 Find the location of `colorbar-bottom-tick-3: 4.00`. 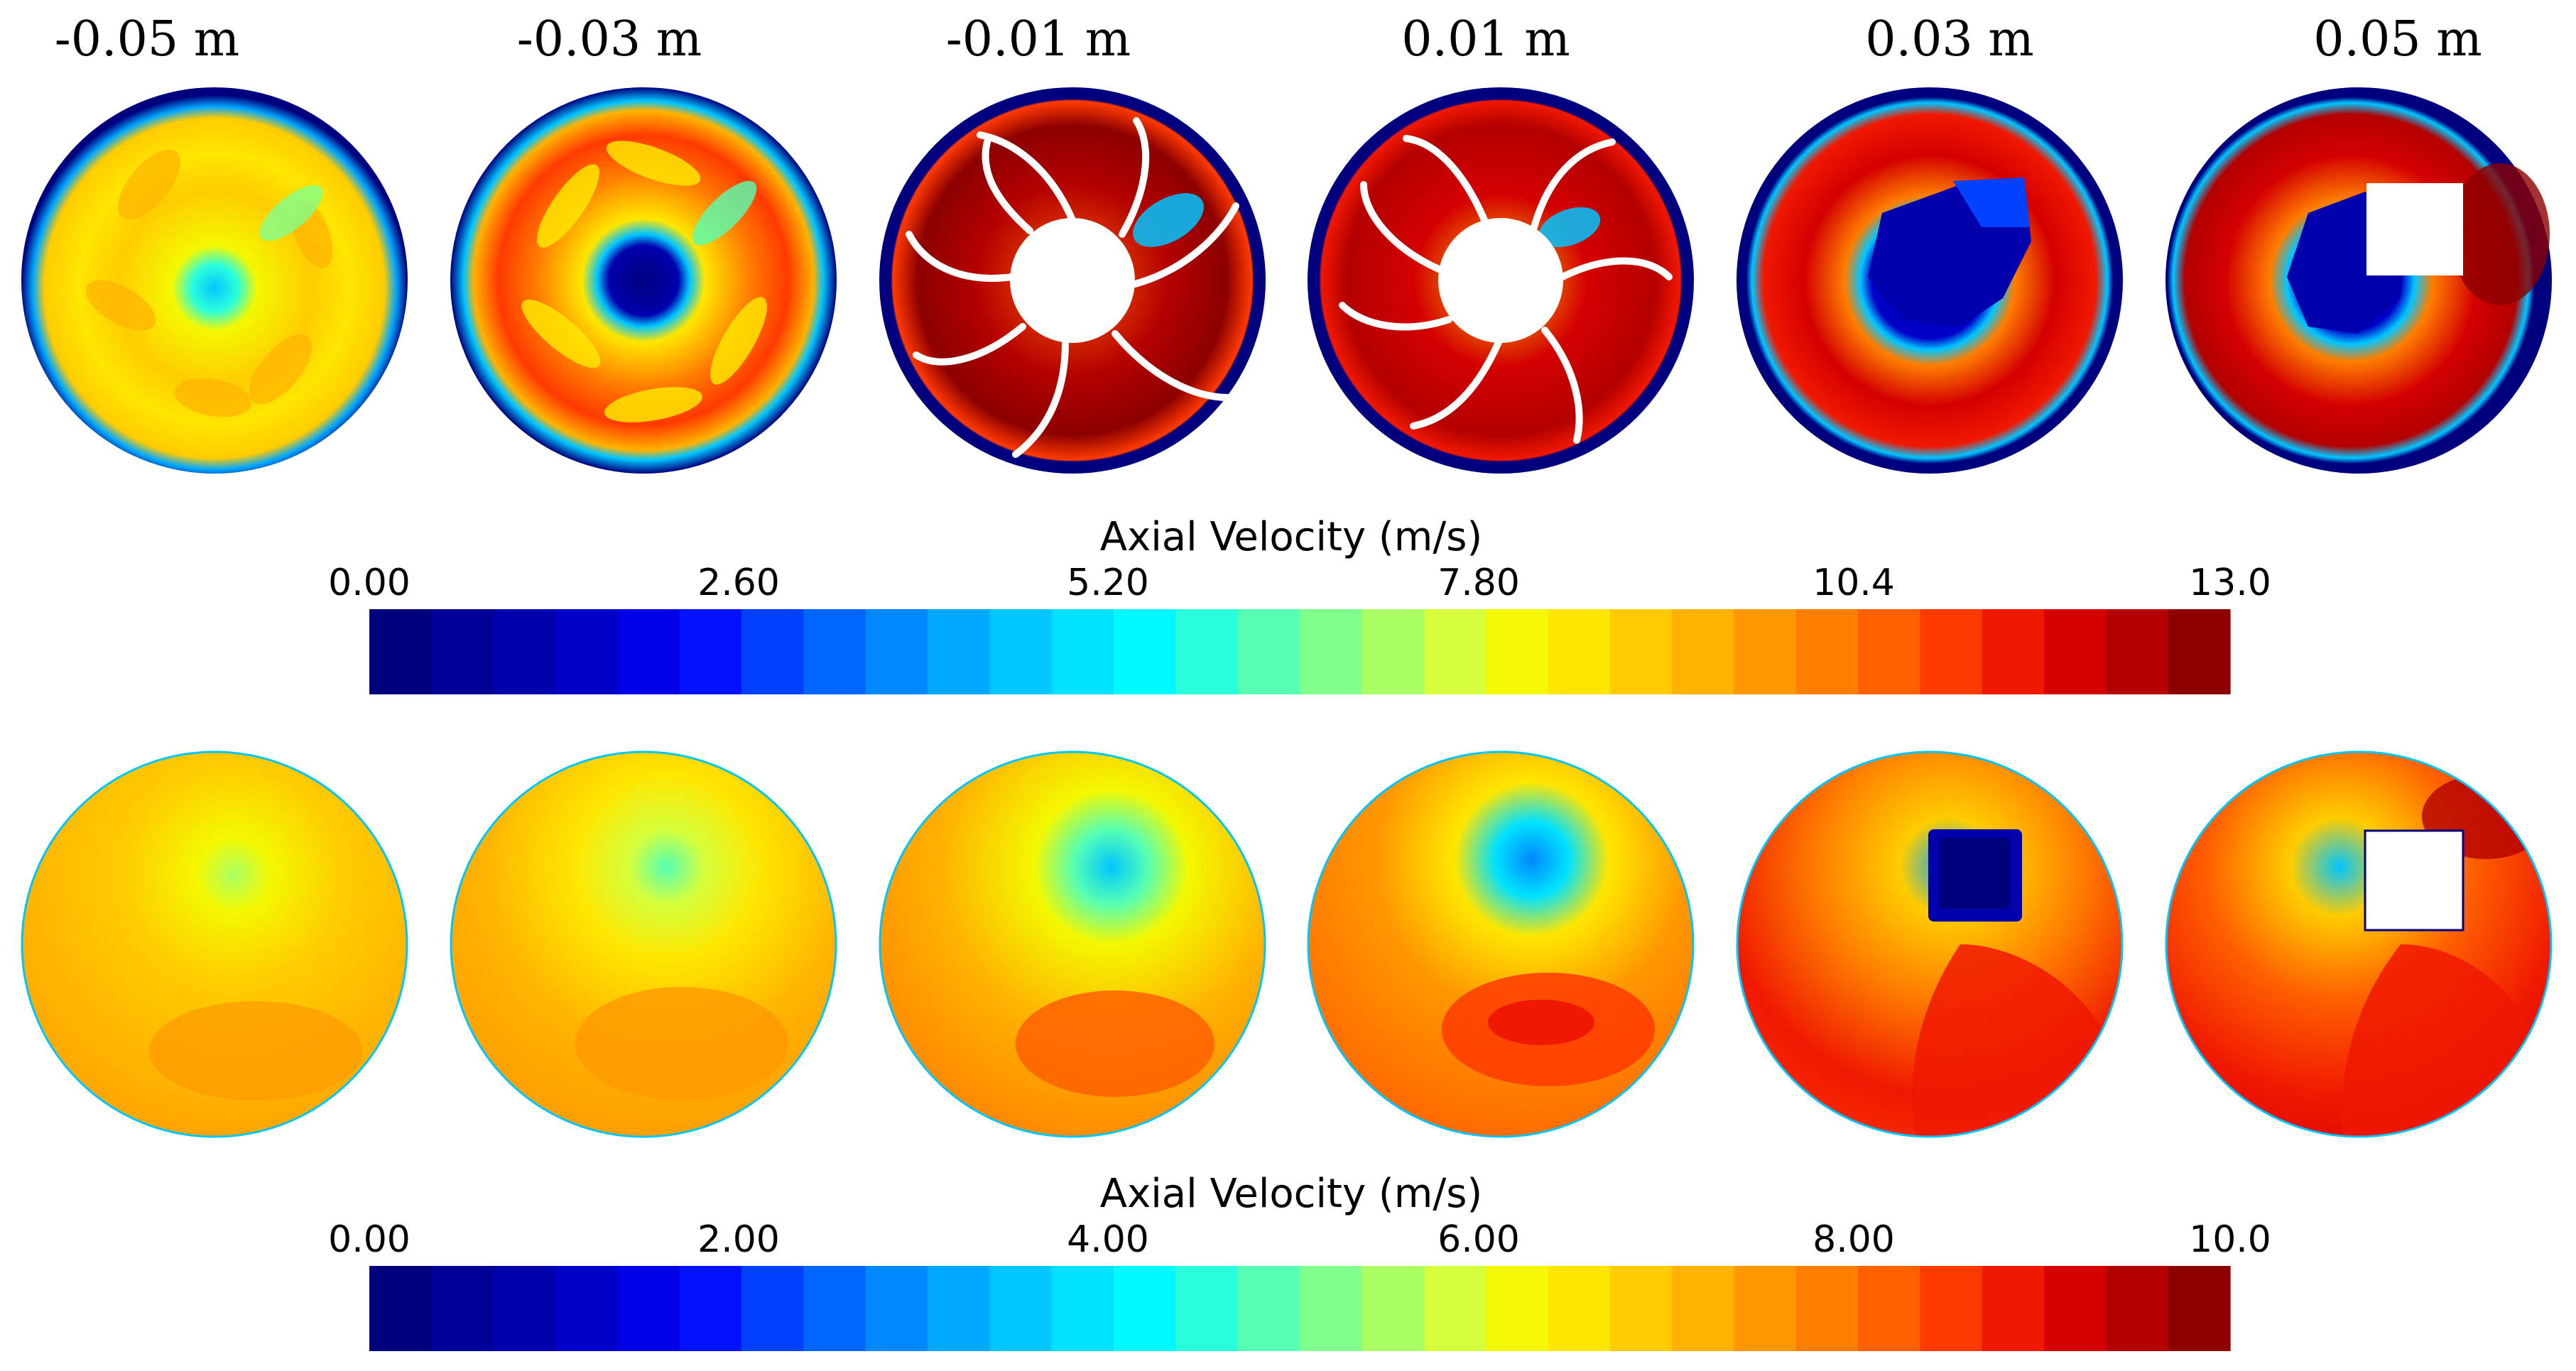

colorbar-bottom-tick-3: 4.00 is located at coordinates (1108, 1239).